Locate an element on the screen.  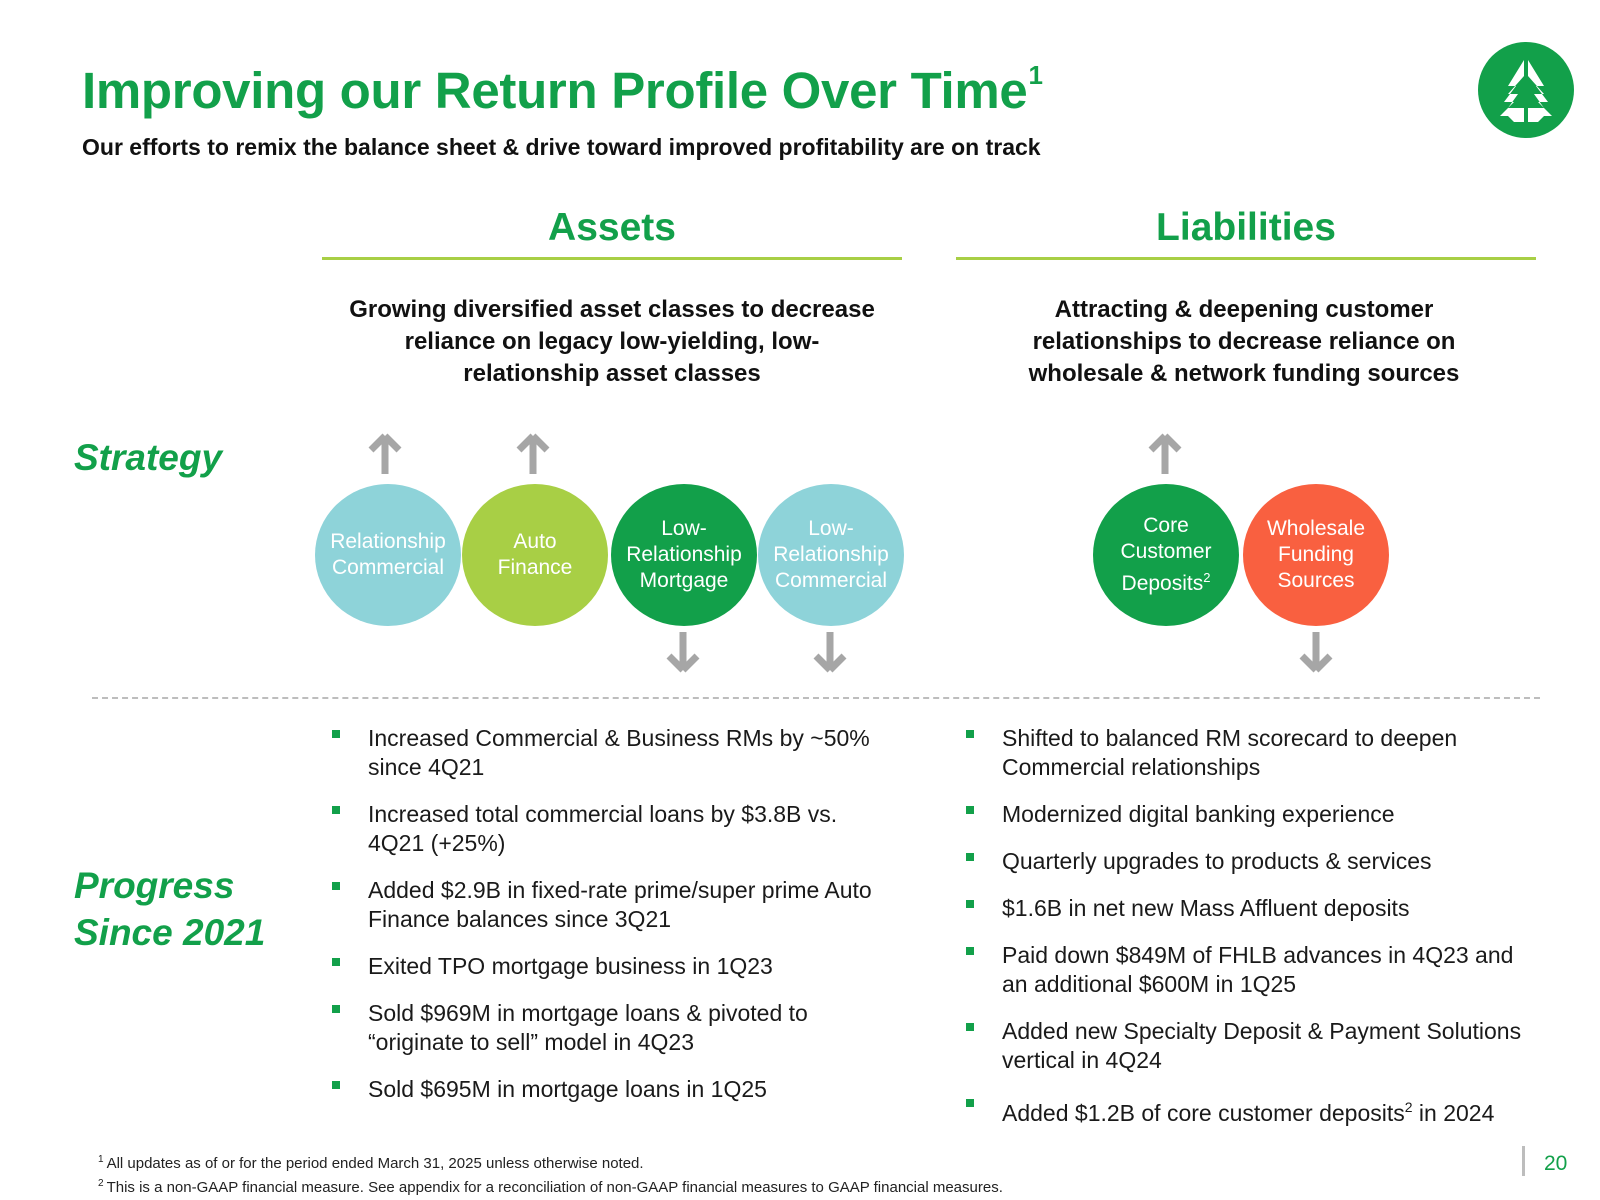
bubble-auto-finance: Auto Finance is located at coordinates (535, 555).